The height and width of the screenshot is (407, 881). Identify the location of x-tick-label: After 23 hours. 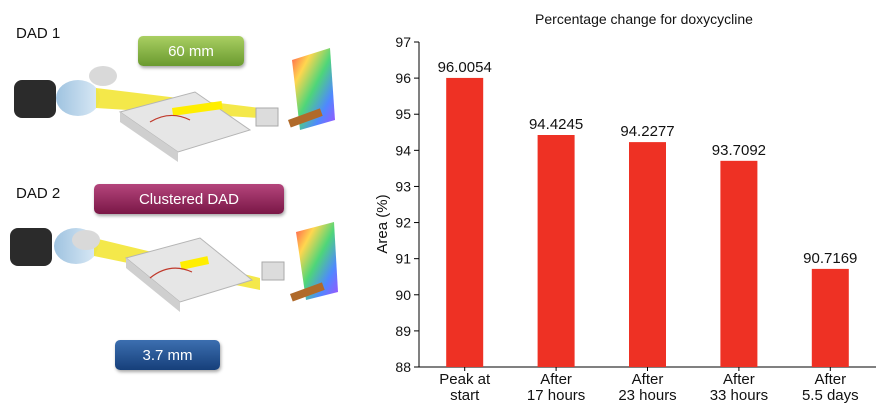
(647, 387).